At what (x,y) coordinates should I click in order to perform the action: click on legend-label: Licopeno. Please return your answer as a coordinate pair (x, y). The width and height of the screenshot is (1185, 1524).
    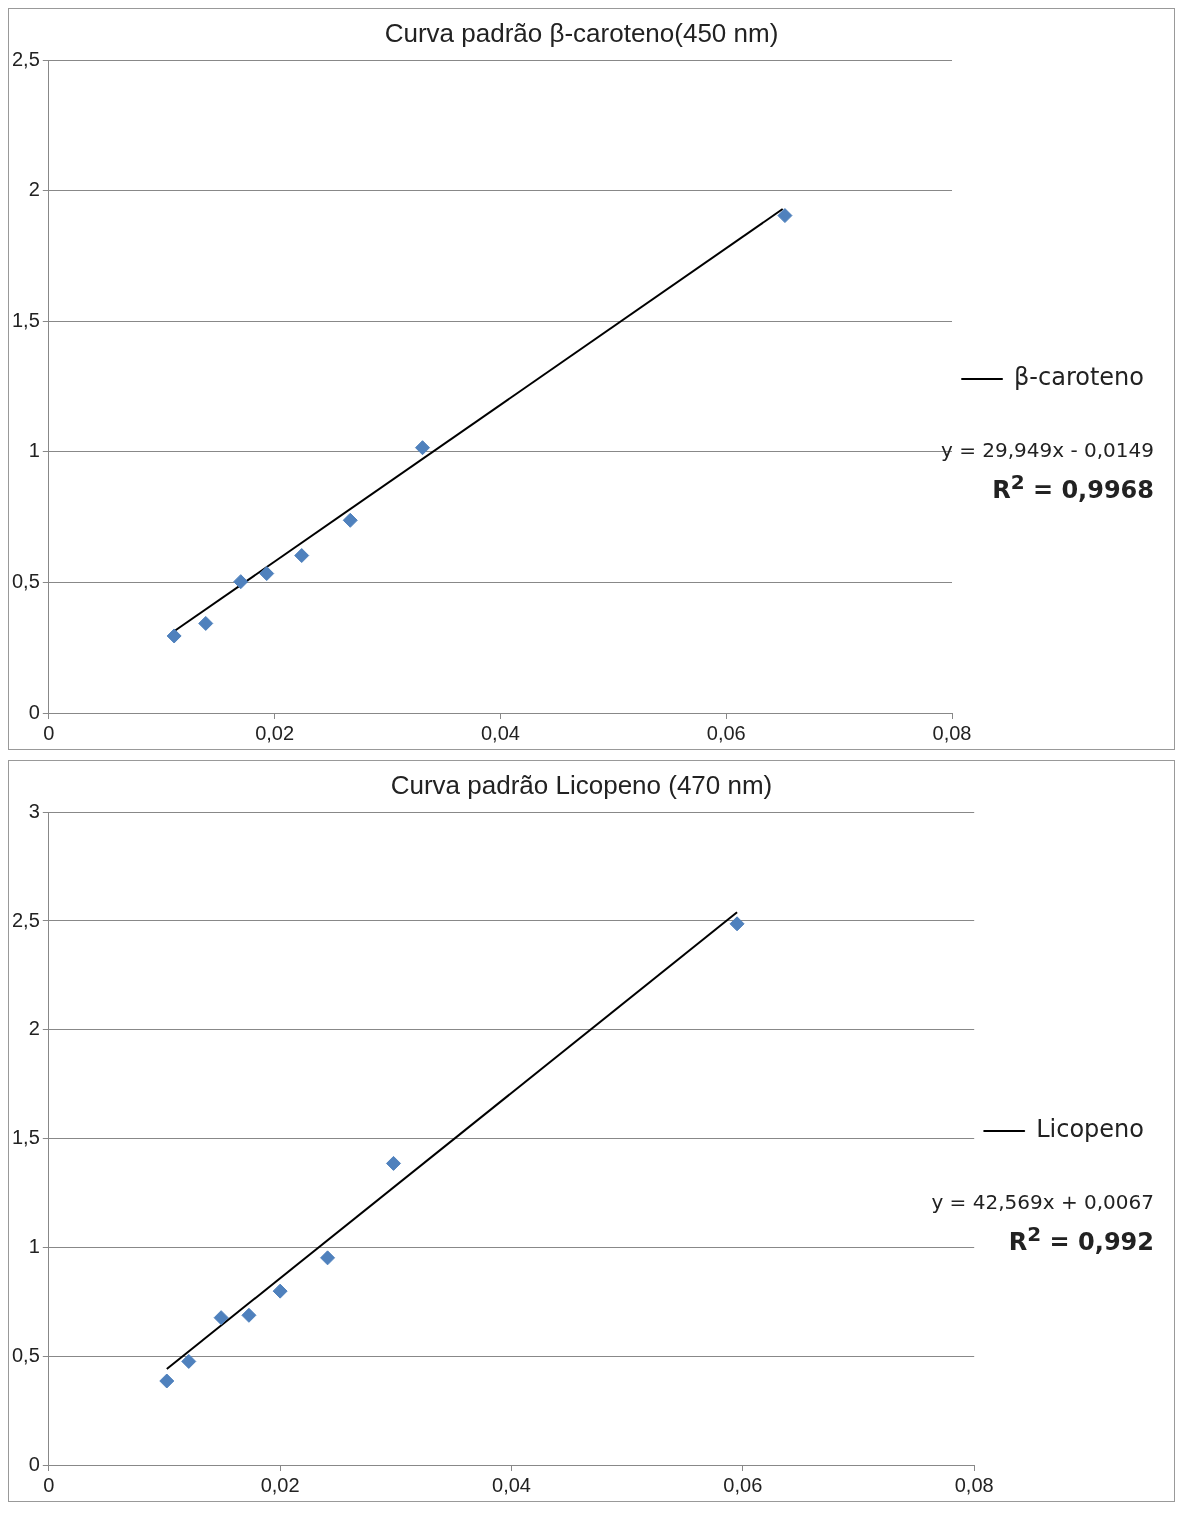
    Looking at the image, I should click on (1090, 1129).